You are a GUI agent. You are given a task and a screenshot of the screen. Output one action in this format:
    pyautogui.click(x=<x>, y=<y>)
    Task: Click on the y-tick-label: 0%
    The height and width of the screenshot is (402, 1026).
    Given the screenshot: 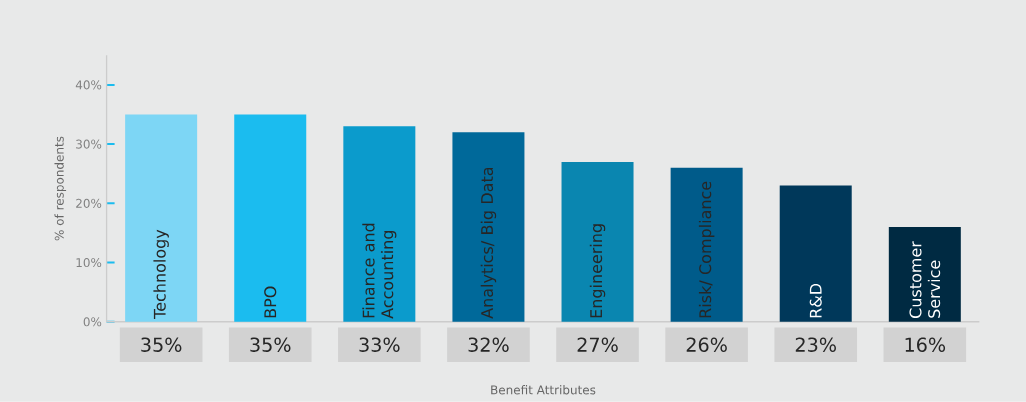 What is the action you would take?
    pyautogui.click(x=92, y=322)
    